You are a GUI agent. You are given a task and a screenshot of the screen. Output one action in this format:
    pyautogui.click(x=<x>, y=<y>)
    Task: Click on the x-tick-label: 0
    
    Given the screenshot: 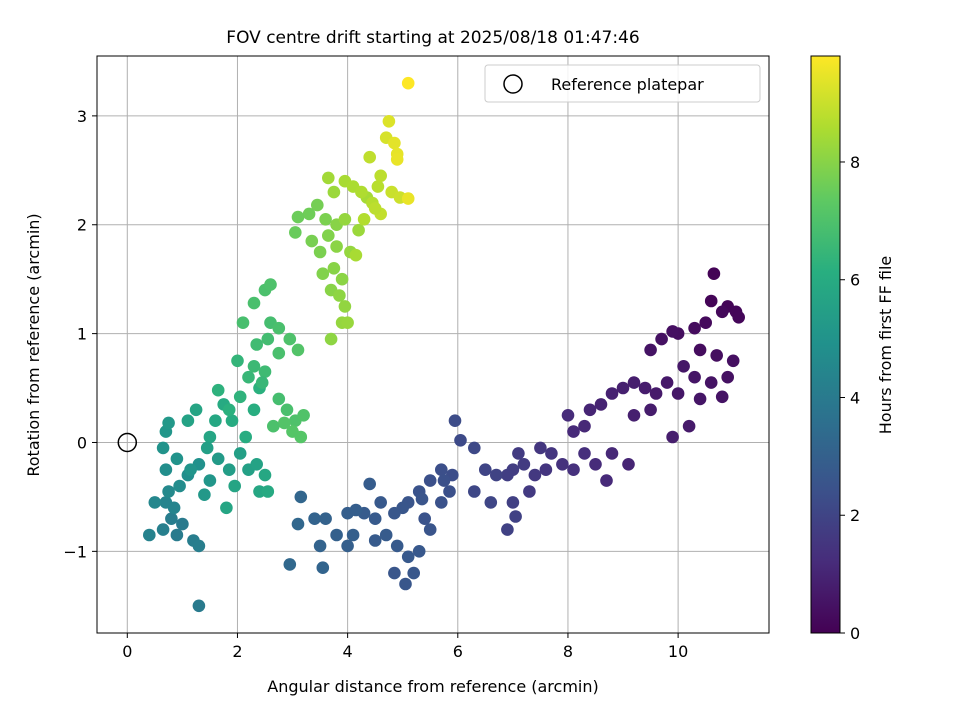 What is the action you would take?
    pyautogui.click(x=127, y=651)
    